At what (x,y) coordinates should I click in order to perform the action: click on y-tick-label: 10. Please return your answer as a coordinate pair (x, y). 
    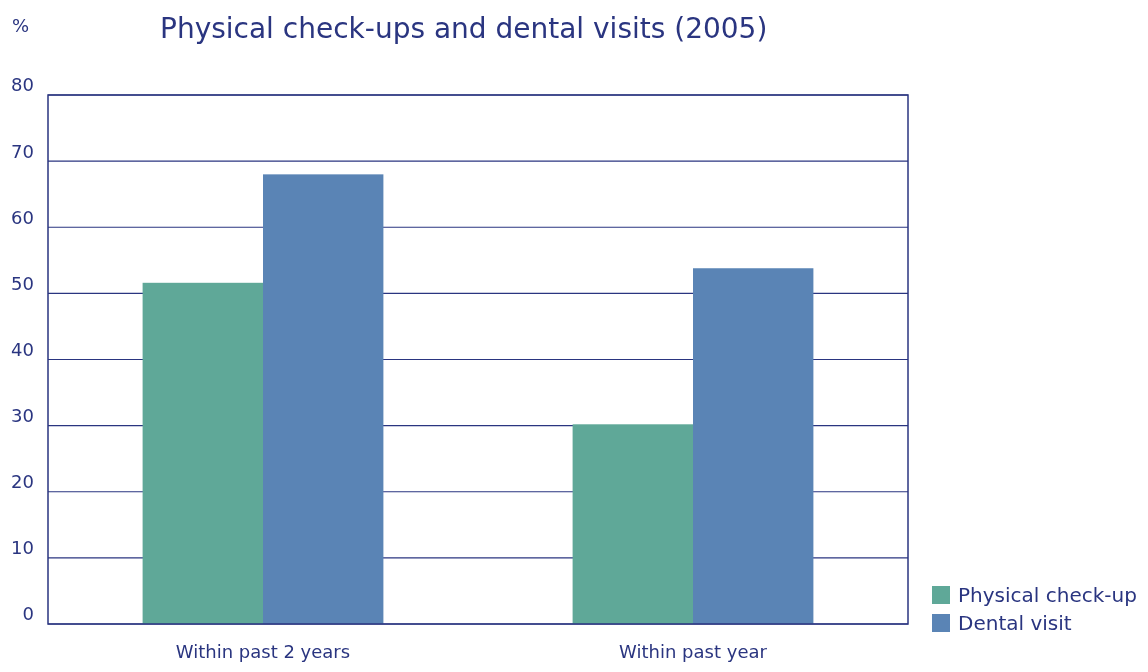
    Looking at the image, I should click on (22, 548).